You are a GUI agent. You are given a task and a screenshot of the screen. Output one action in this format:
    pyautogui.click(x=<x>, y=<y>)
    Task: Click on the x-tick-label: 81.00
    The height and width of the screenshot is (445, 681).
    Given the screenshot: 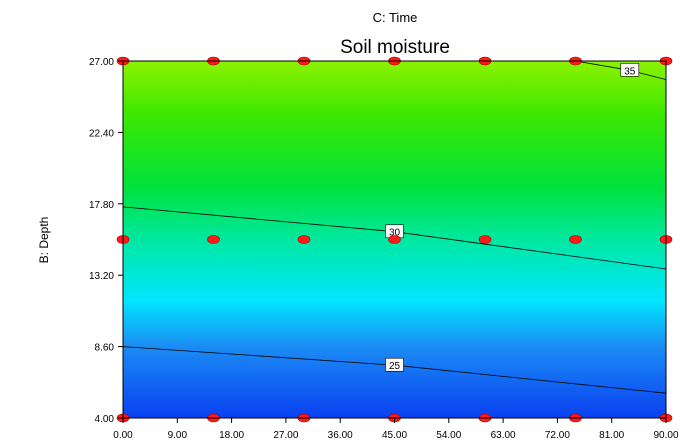 What is the action you would take?
    pyautogui.click(x=611, y=435)
    